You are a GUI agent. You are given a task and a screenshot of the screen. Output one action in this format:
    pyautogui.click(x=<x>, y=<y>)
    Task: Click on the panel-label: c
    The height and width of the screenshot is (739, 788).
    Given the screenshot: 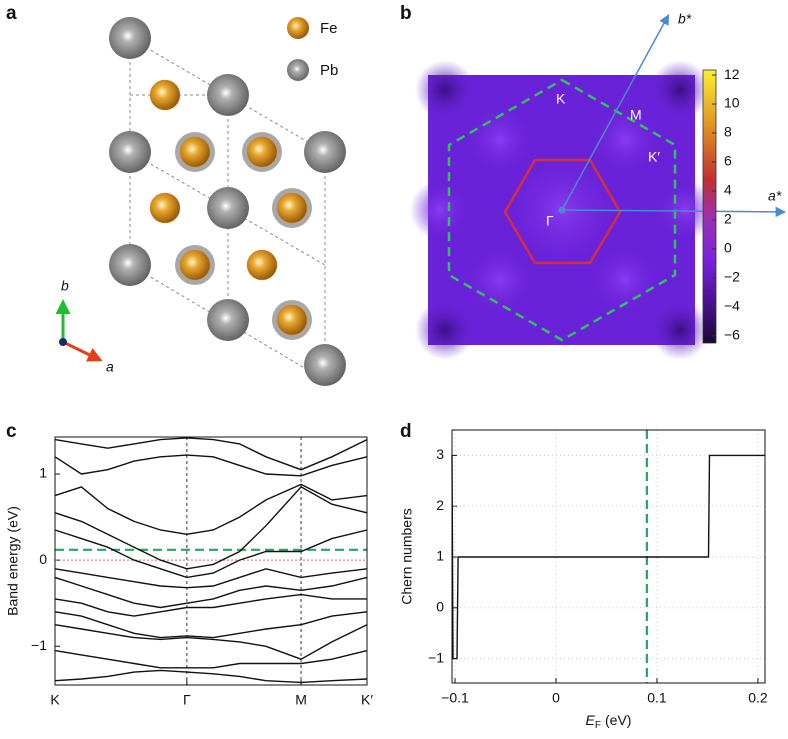 What is the action you would take?
    pyautogui.click(x=11, y=431)
    